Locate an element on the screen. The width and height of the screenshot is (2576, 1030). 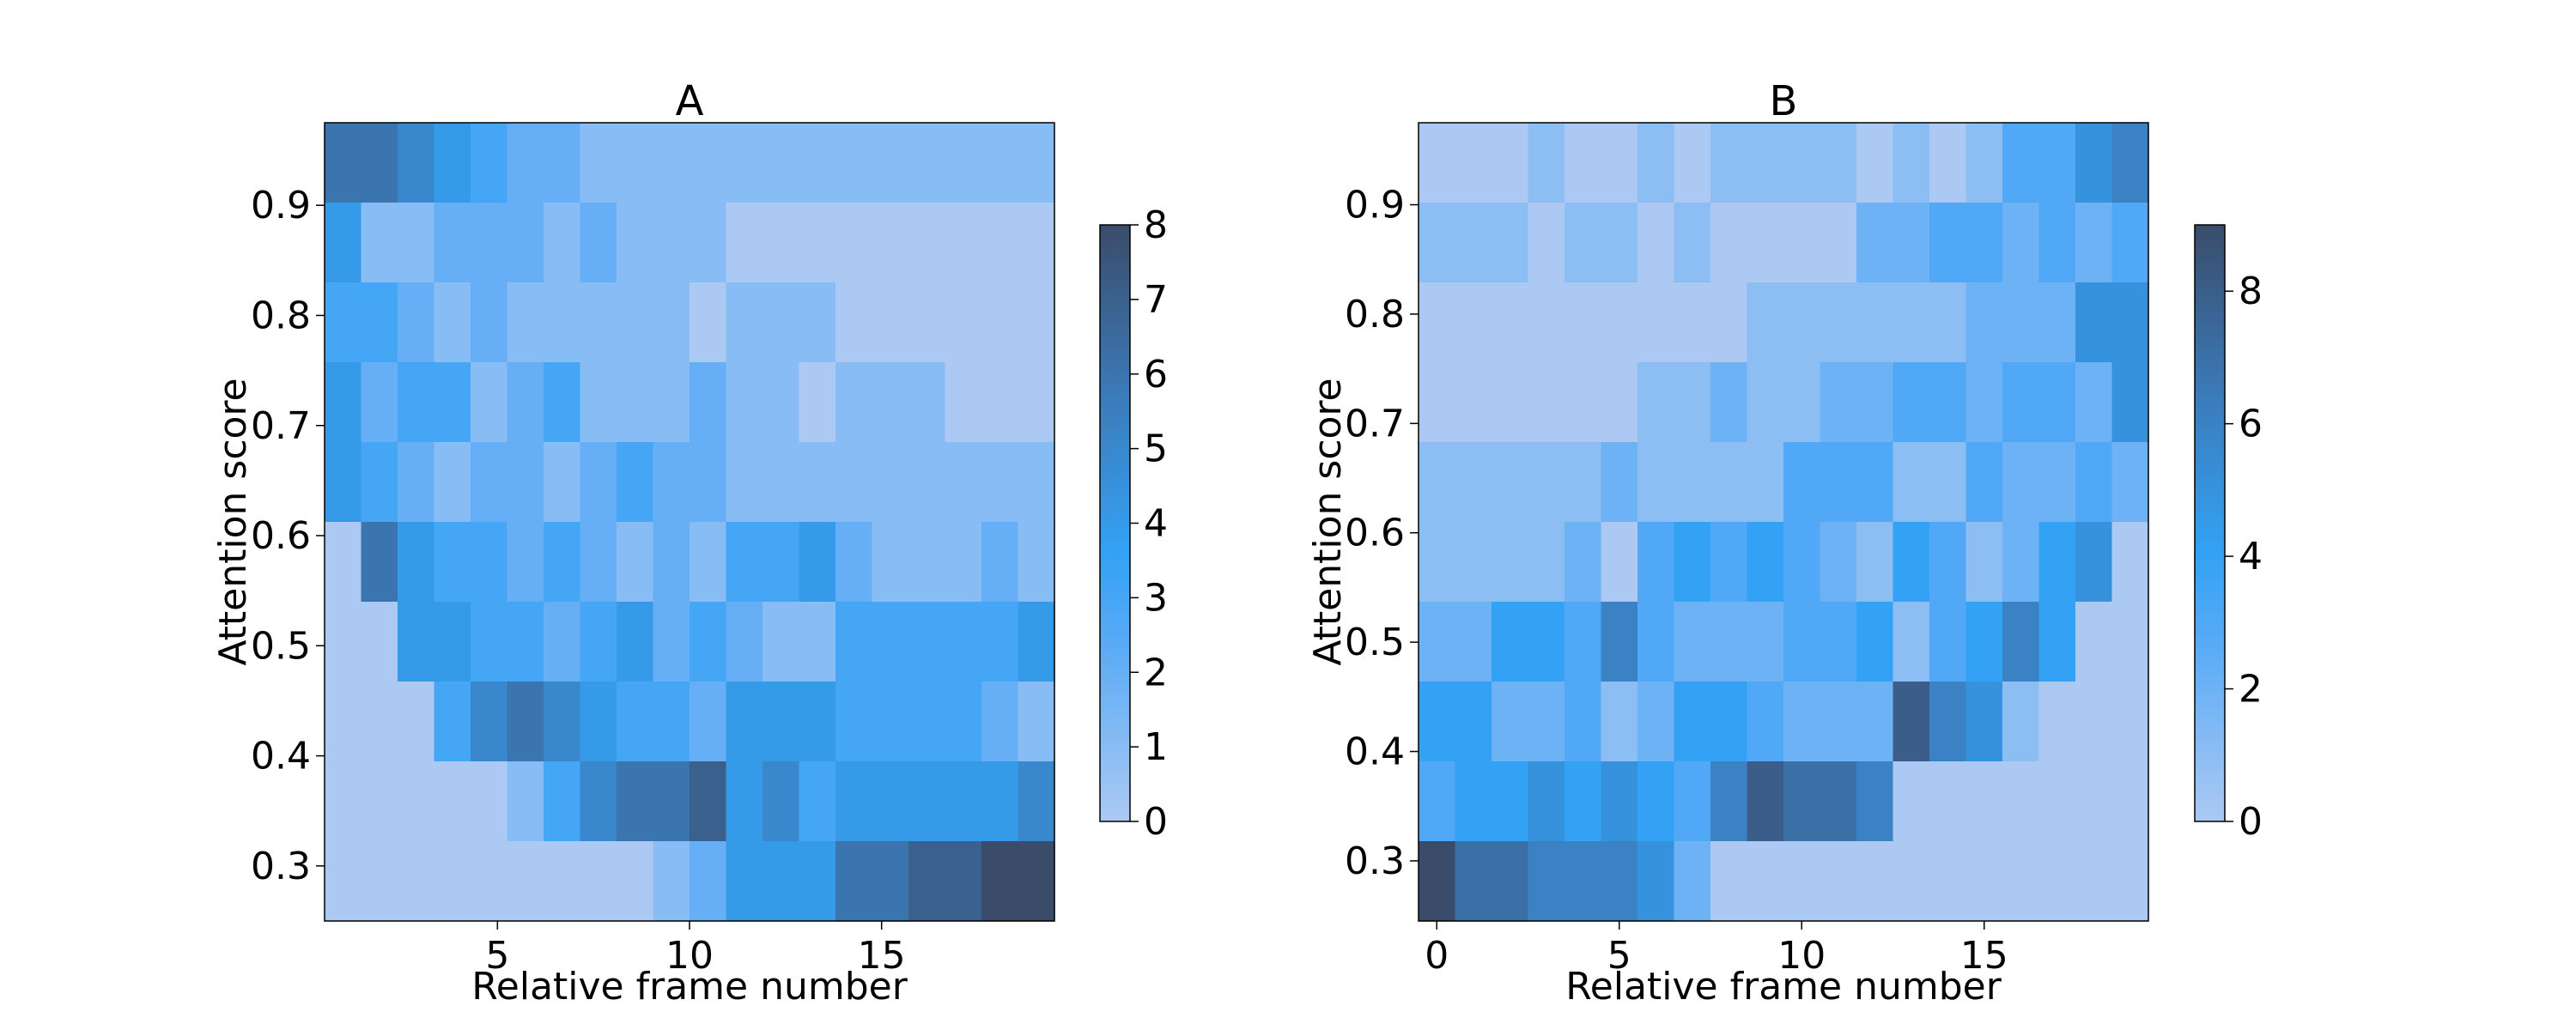
panel-a-x-ticks: 5 10 15 is located at coordinates (695, 949).